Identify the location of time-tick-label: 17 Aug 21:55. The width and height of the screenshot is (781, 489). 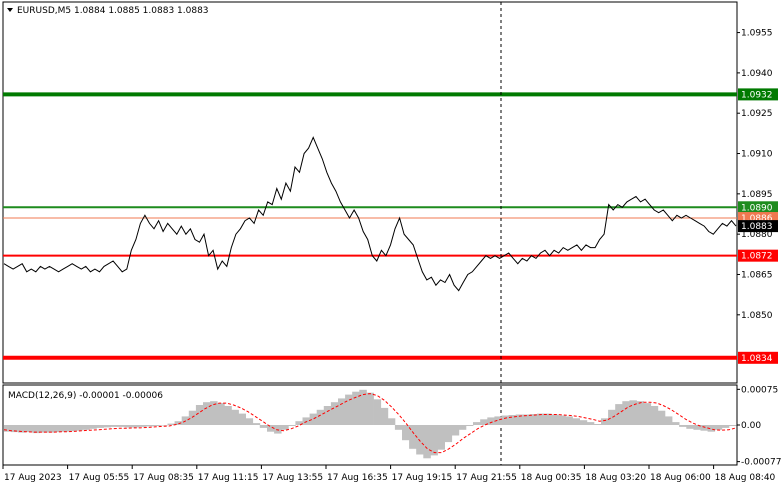
(486, 478).